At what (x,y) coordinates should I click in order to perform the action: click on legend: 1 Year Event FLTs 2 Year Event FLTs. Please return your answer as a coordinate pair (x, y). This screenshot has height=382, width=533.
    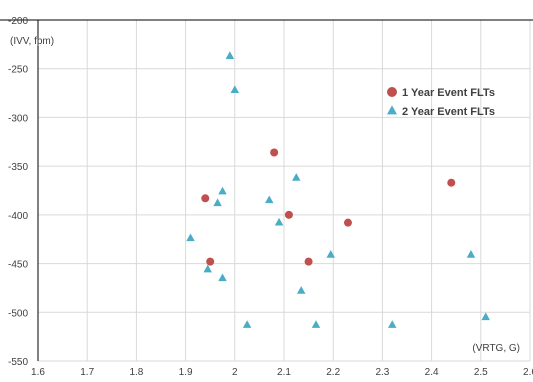
    Looking at the image, I should click on (441, 102).